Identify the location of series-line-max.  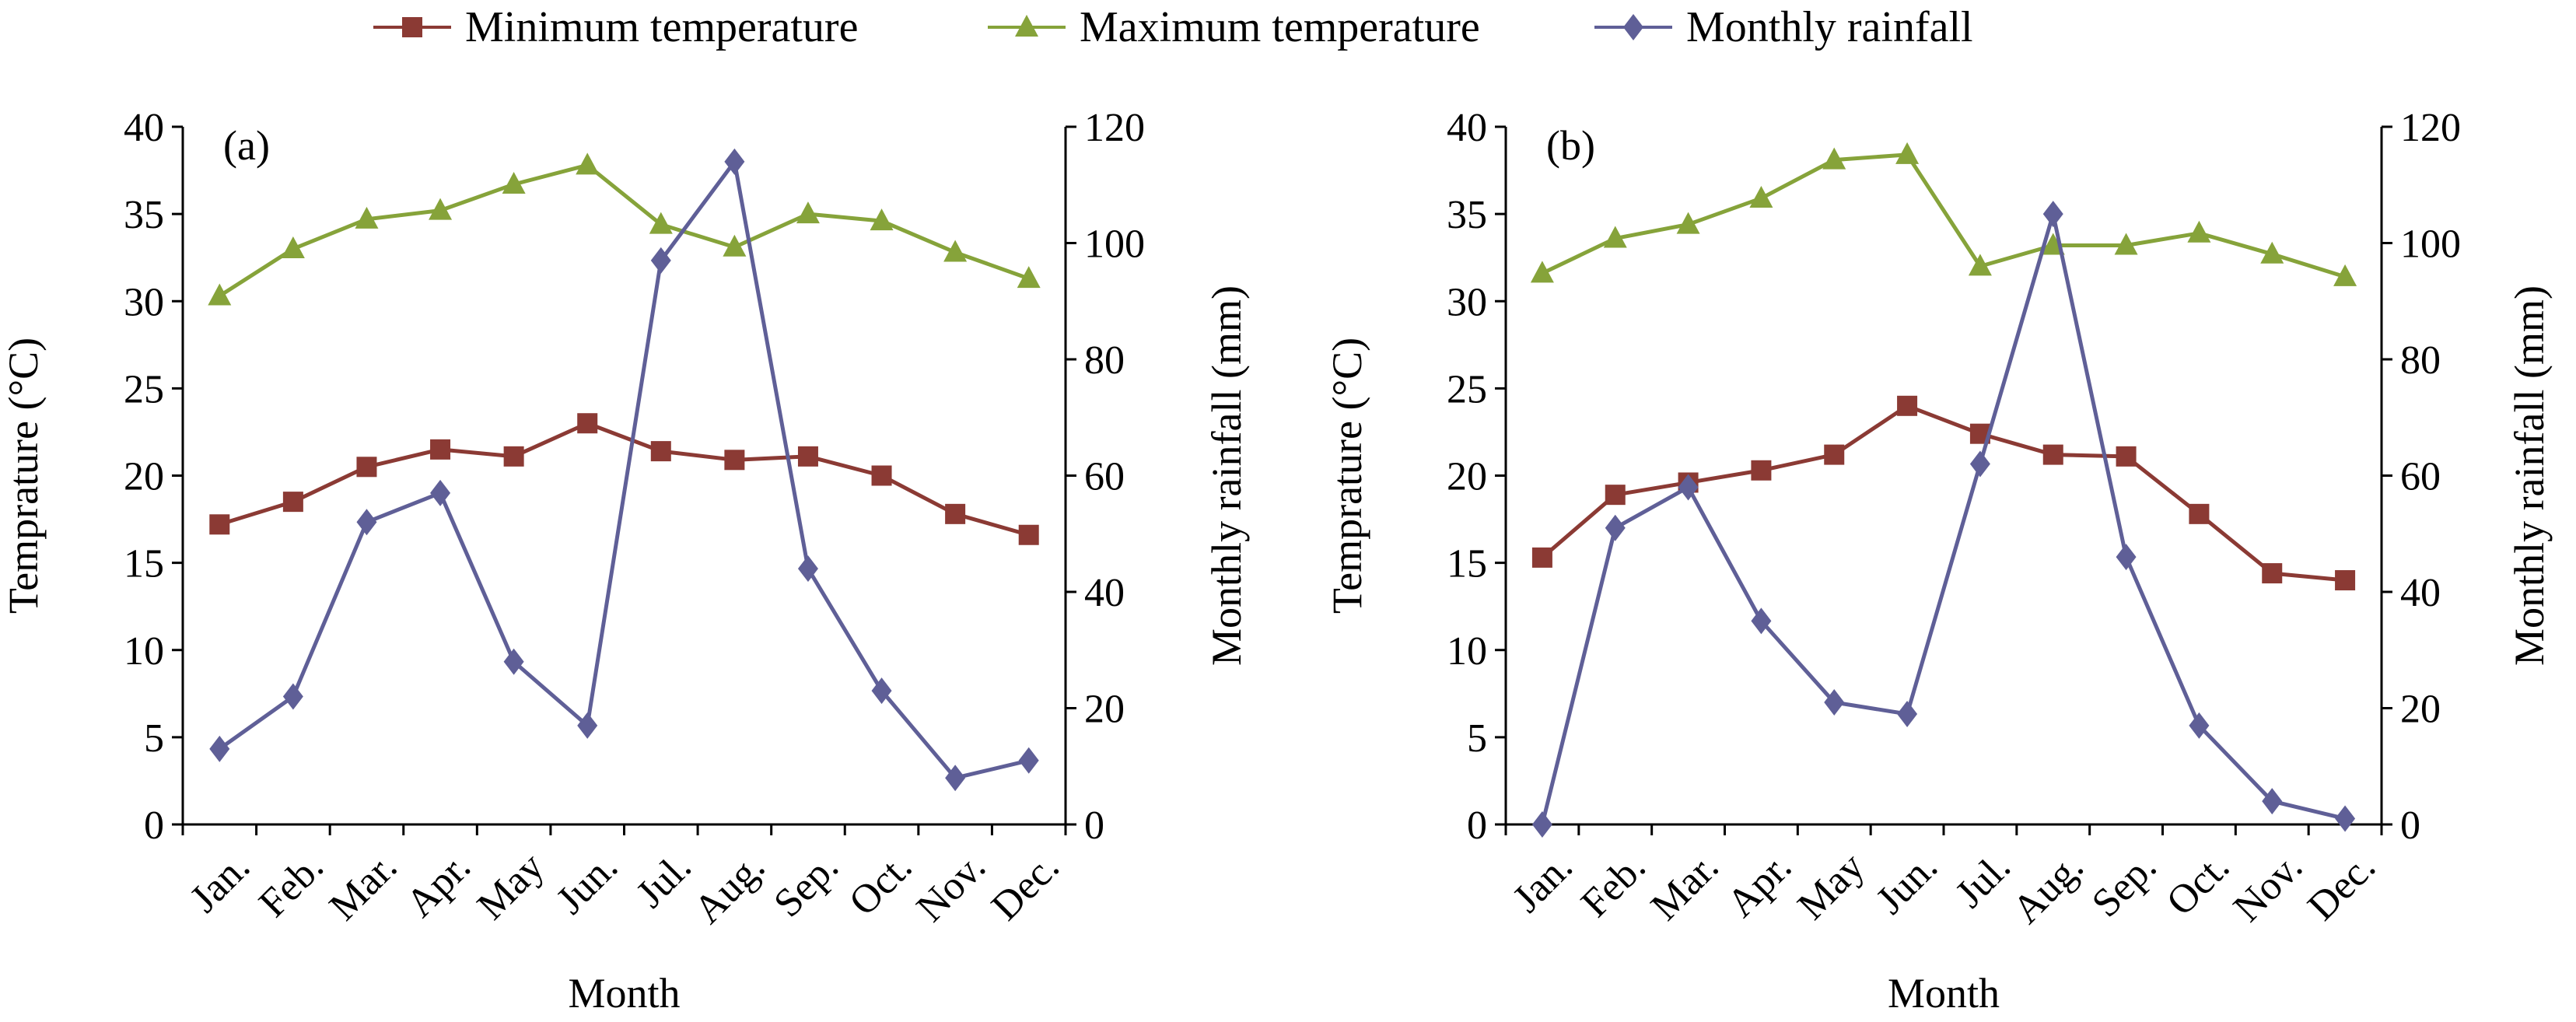
(624, 231).